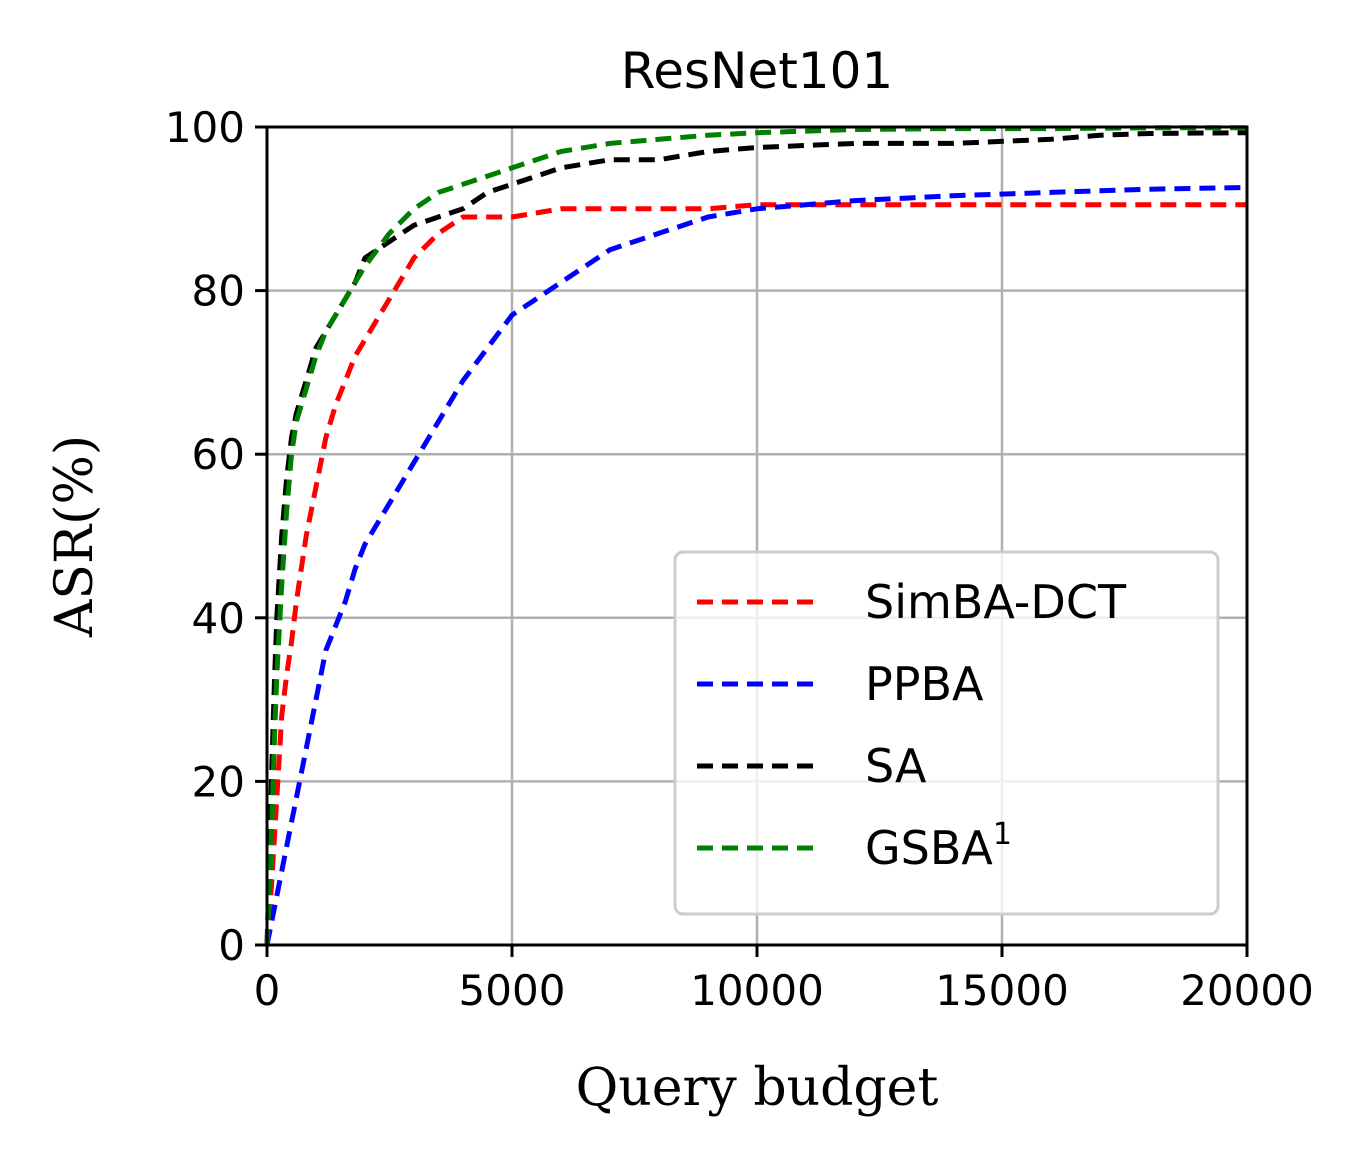 This screenshot has width=1371, height=1163. Describe the element at coordinates (512, 990) in the screenshot. I see `x-tick-label: 5000` at that location.